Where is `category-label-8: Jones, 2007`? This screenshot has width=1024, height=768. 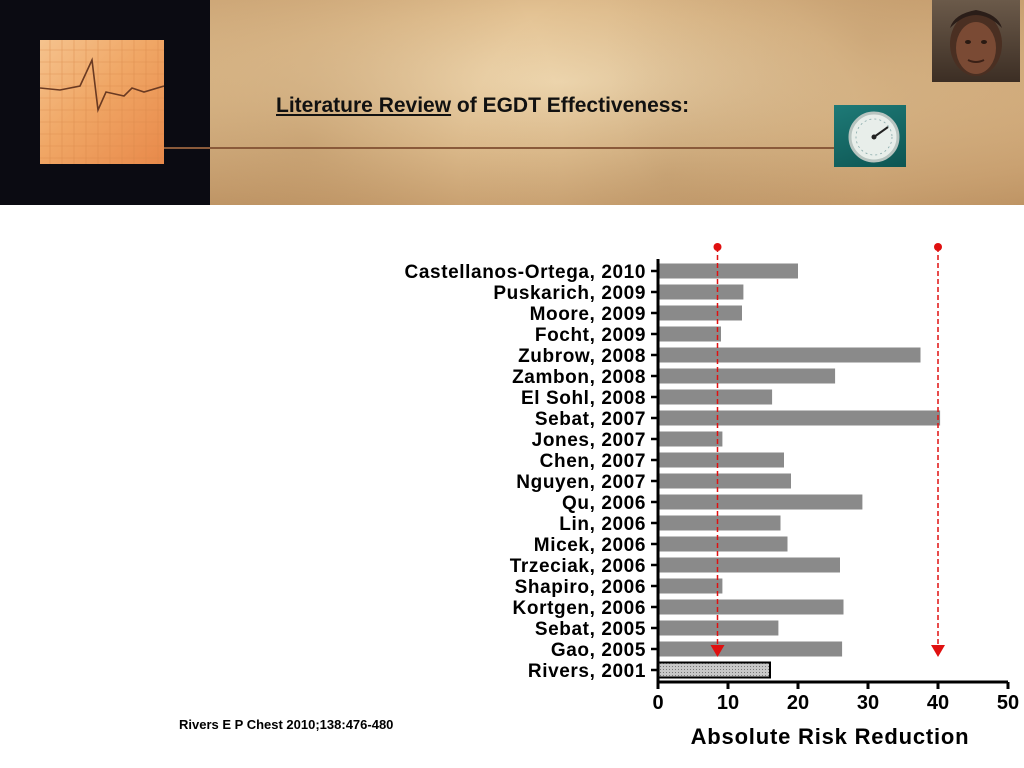 category-label-8: Jones, 2007 is located at coordinates (589, 440).